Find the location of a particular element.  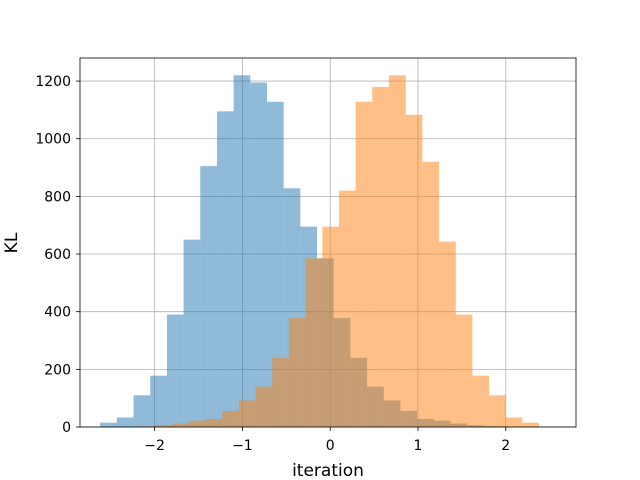

x-tick-label: 2 is located at coordinates (505, 446).